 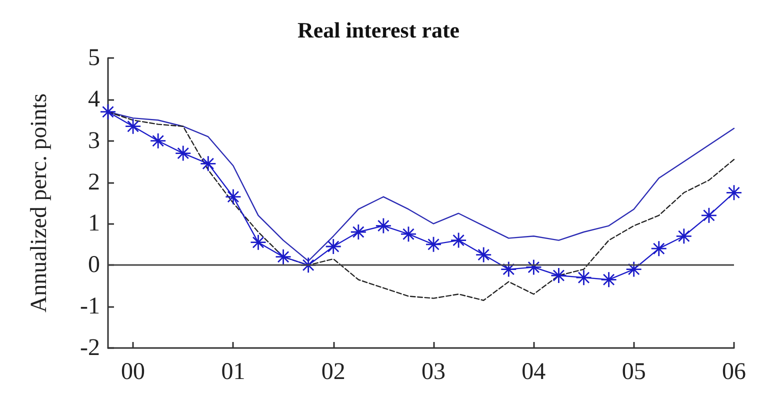 I want to click on x-tick-label: 06, so click(x=734, y=372).